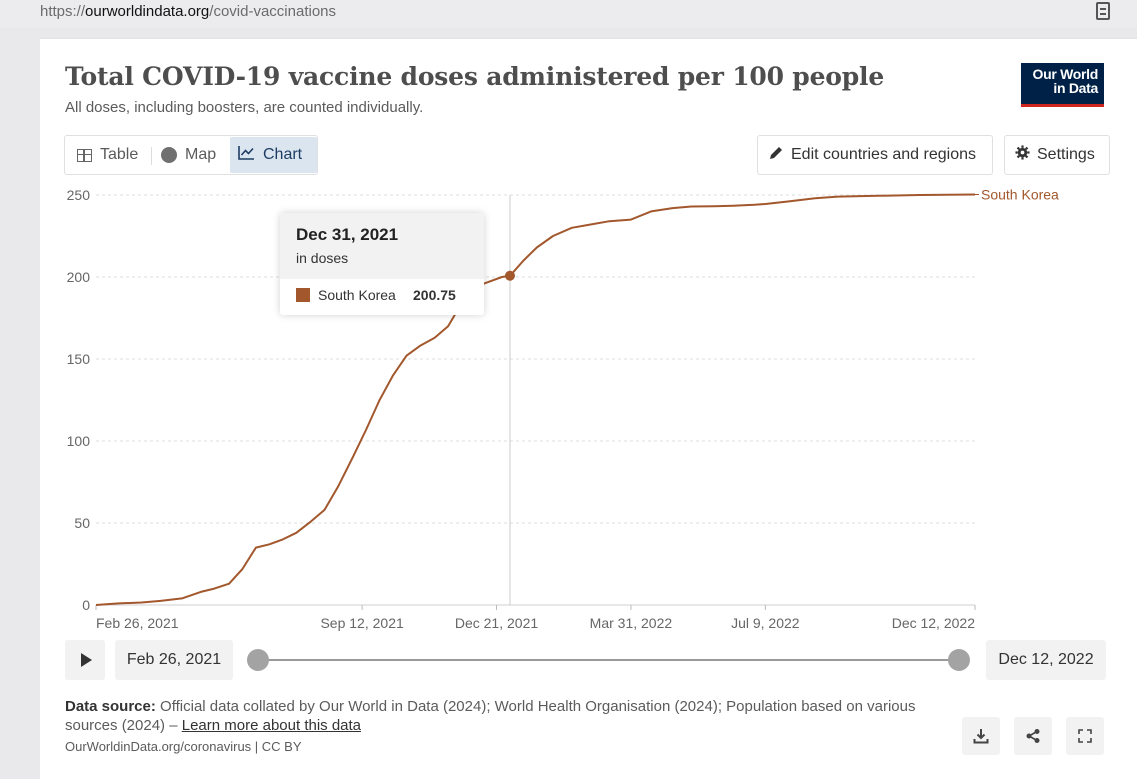 The image size is (1137, 779). I want to click on url-path: /covid-vaccinations, so click(273, 11).